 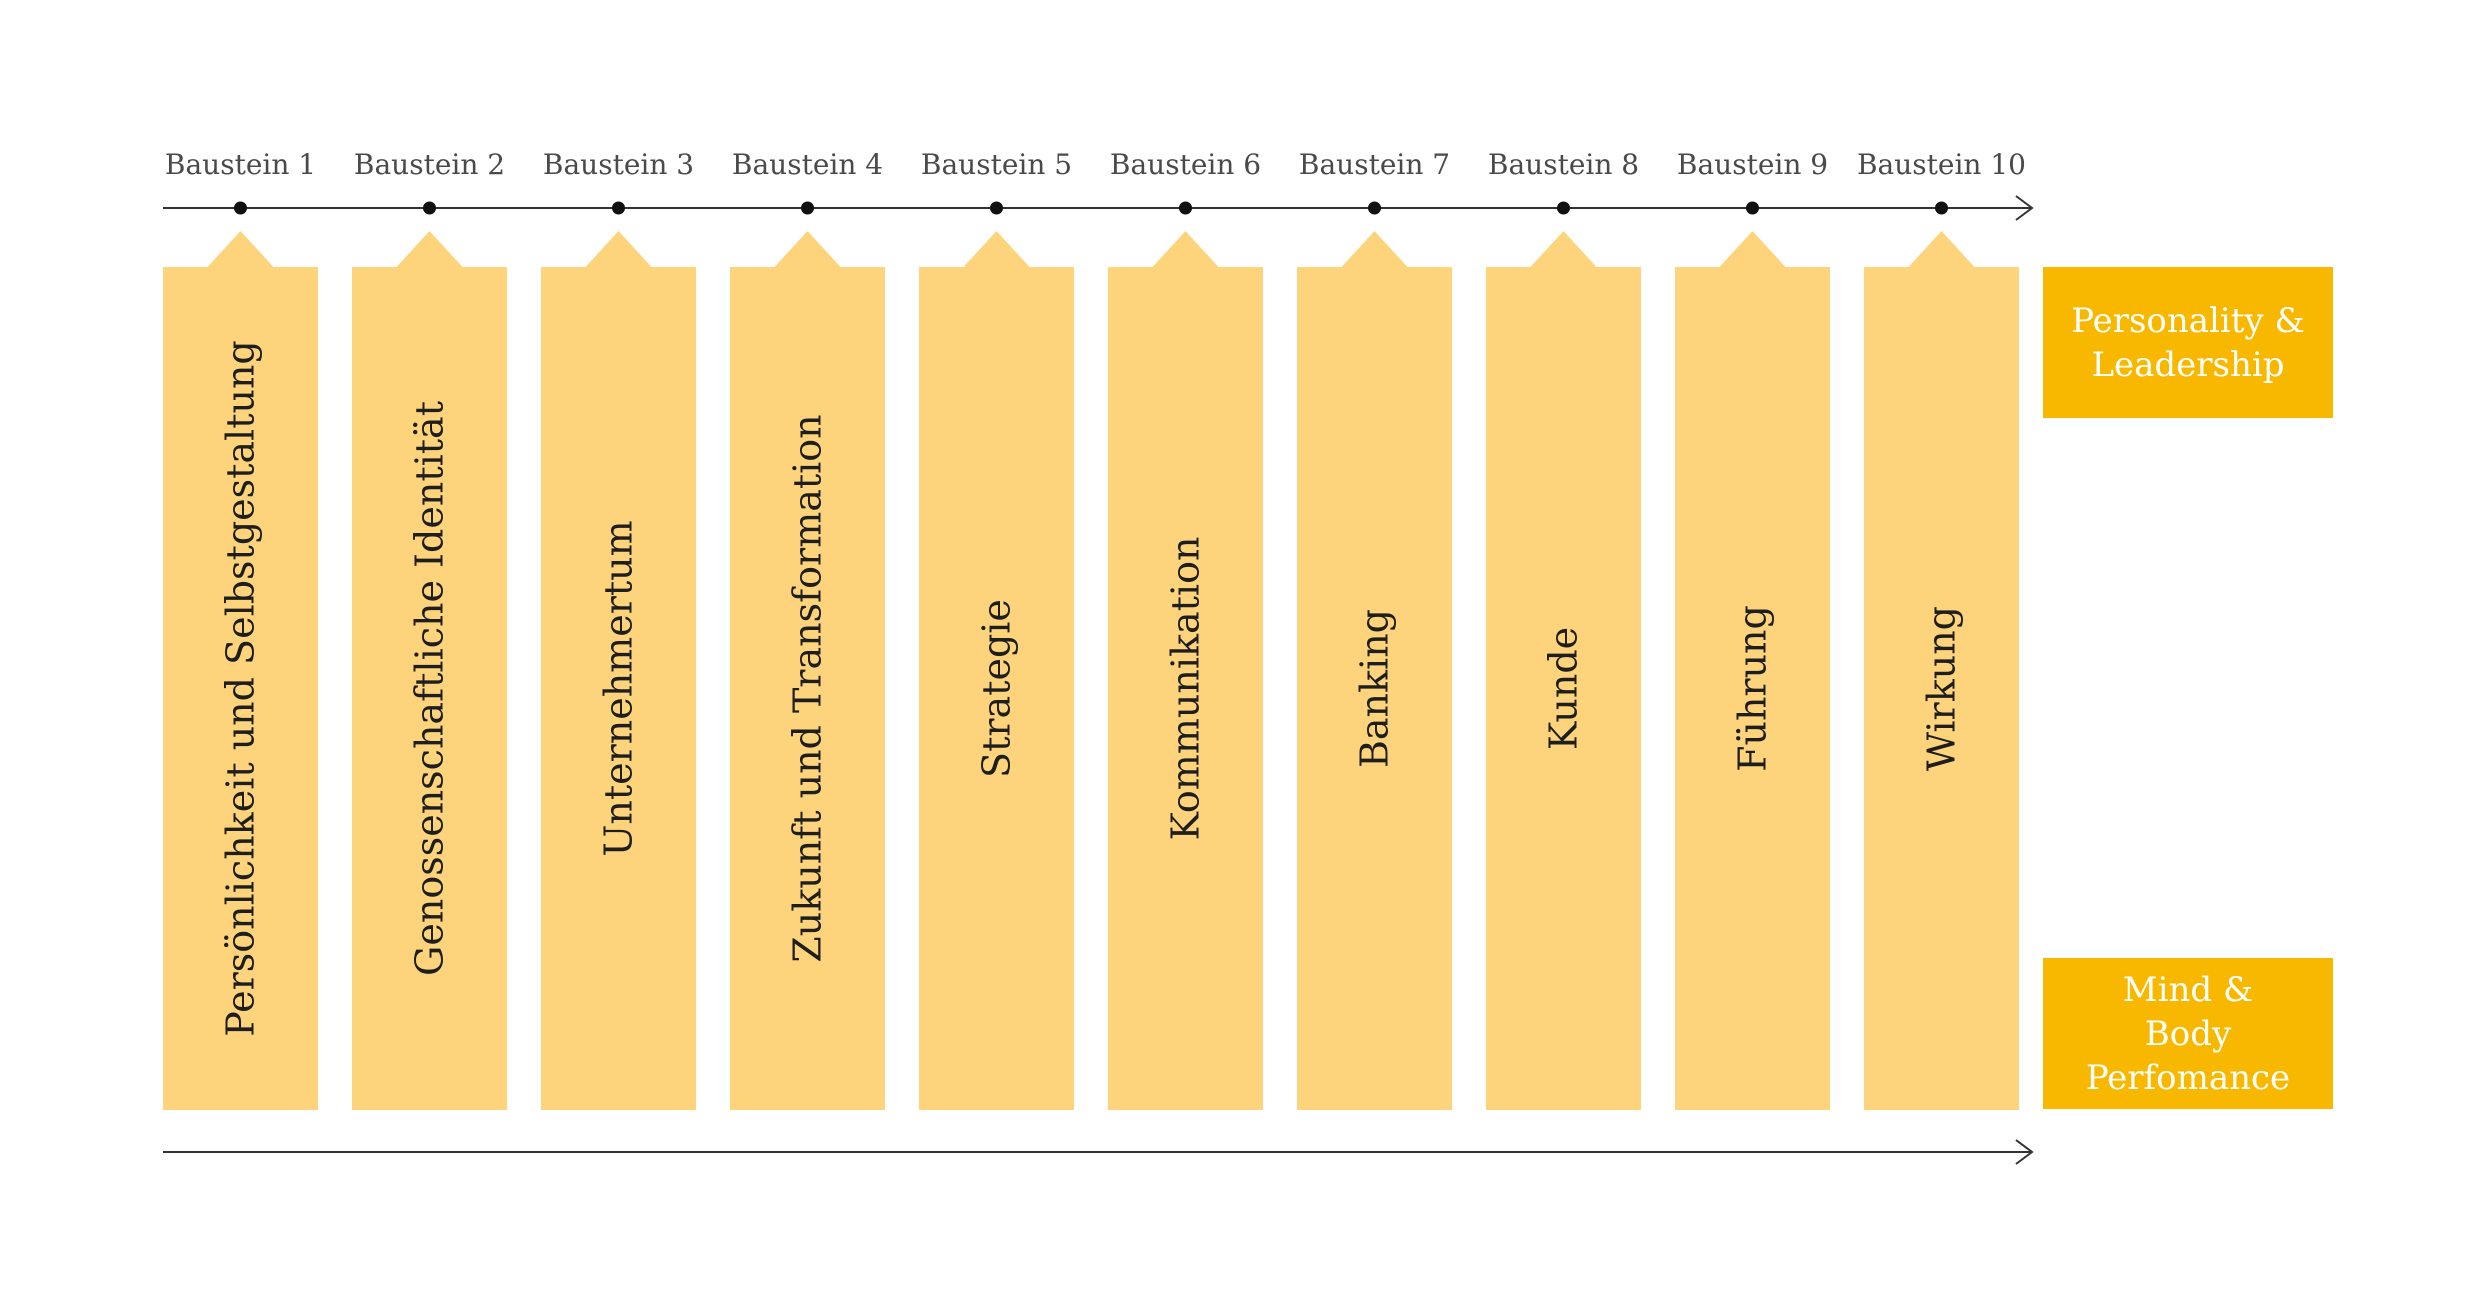 I want to click on module-title: Kunde, so click(x=1564, y=688).